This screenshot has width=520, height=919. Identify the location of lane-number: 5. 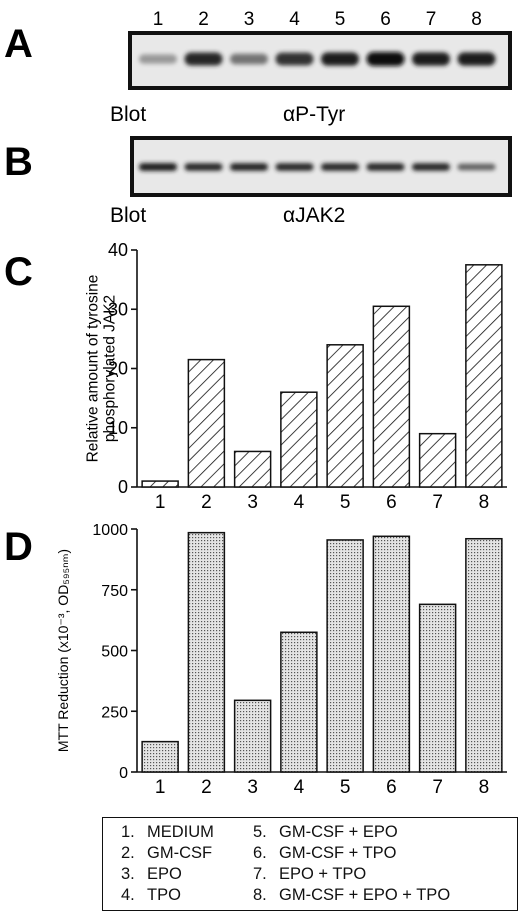
(340, 19).